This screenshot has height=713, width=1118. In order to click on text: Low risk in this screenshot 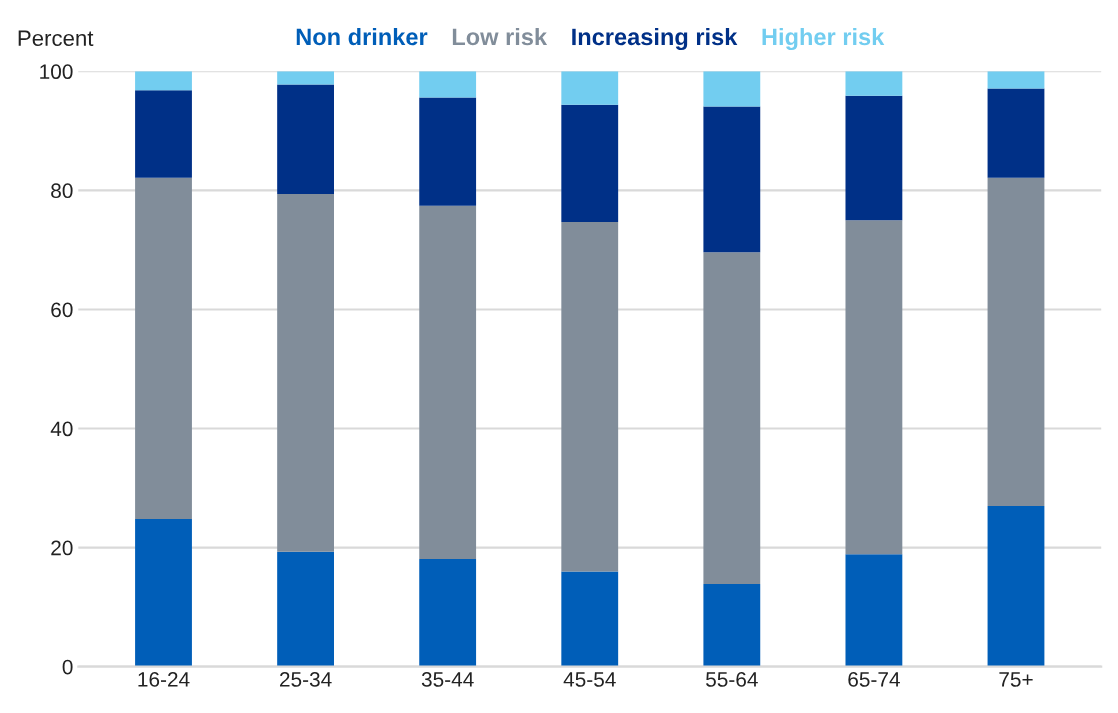, I will do `click(500, 36)`.